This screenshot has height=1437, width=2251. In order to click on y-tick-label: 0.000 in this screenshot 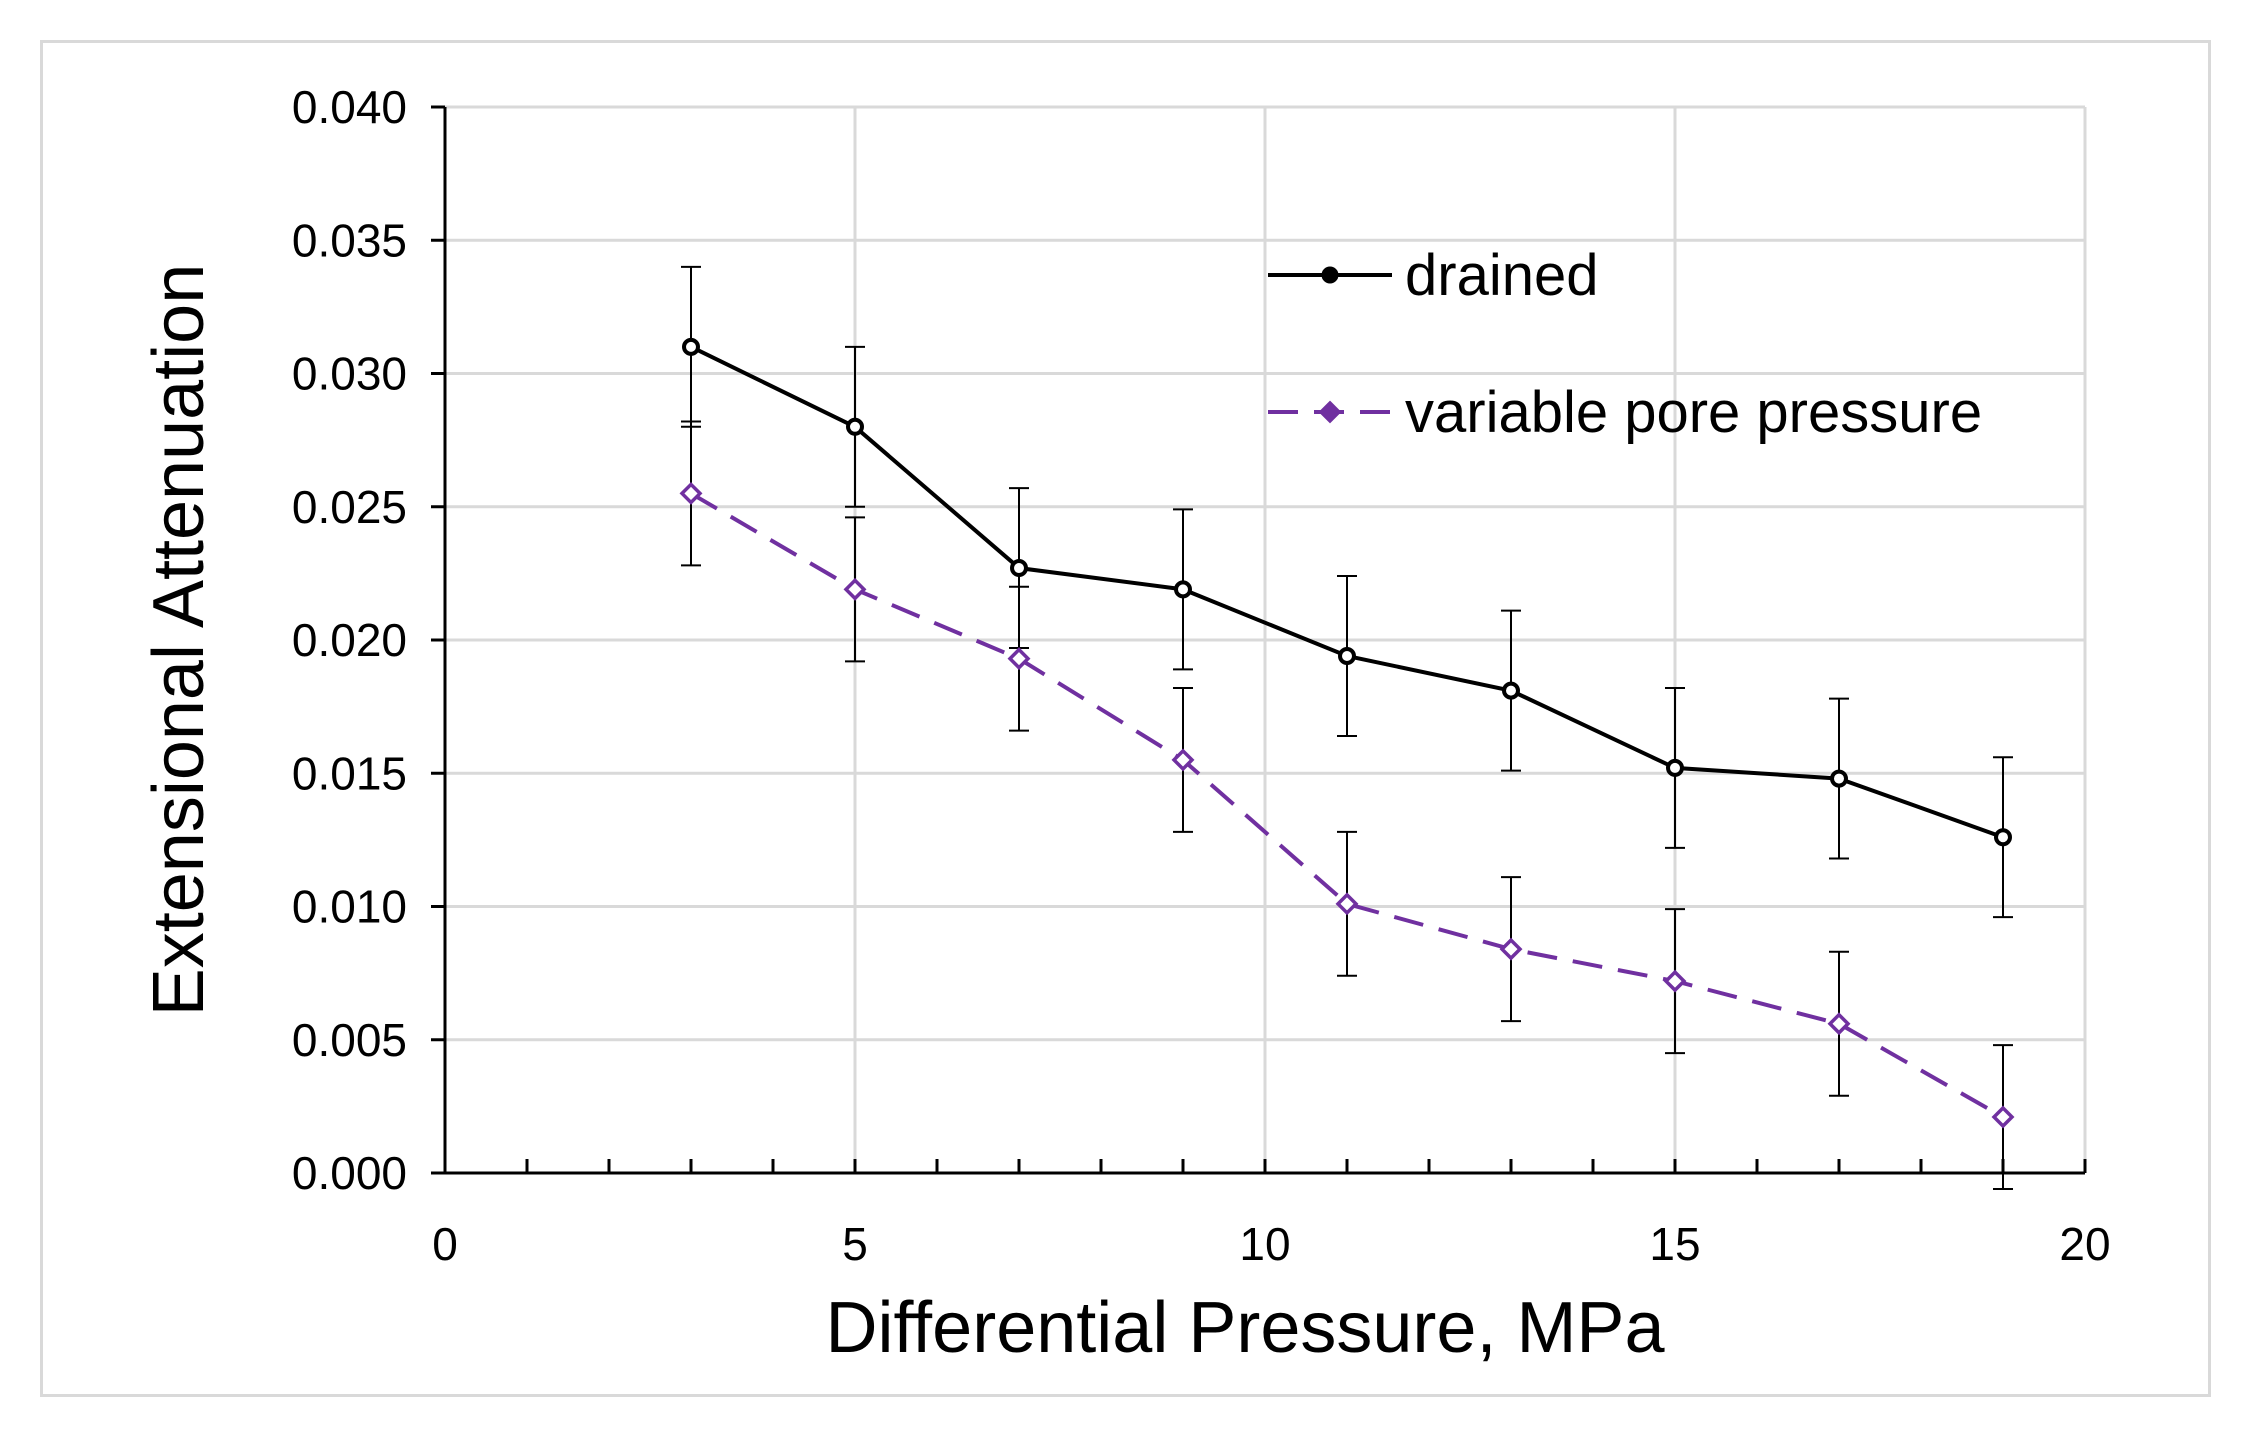, I will do `click(349, 1173)`.